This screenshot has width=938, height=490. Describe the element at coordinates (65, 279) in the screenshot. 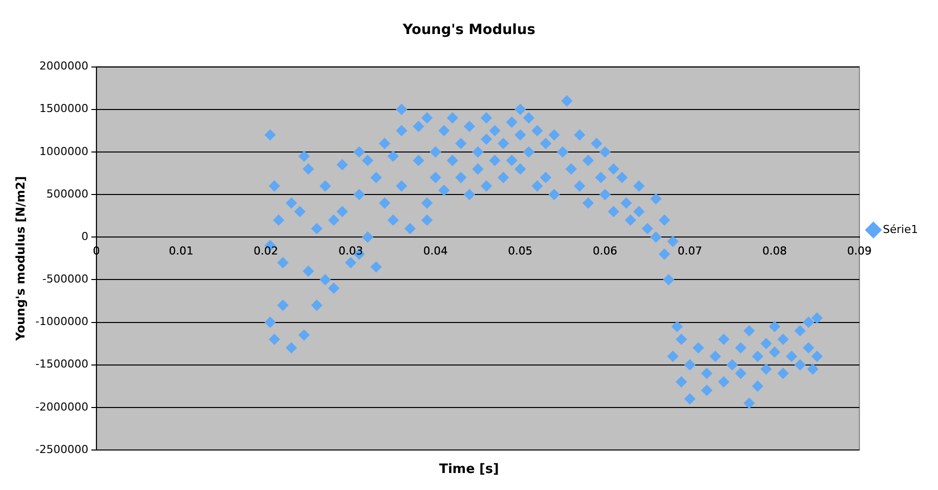

I see `y-tick-label: -500000` at that location.